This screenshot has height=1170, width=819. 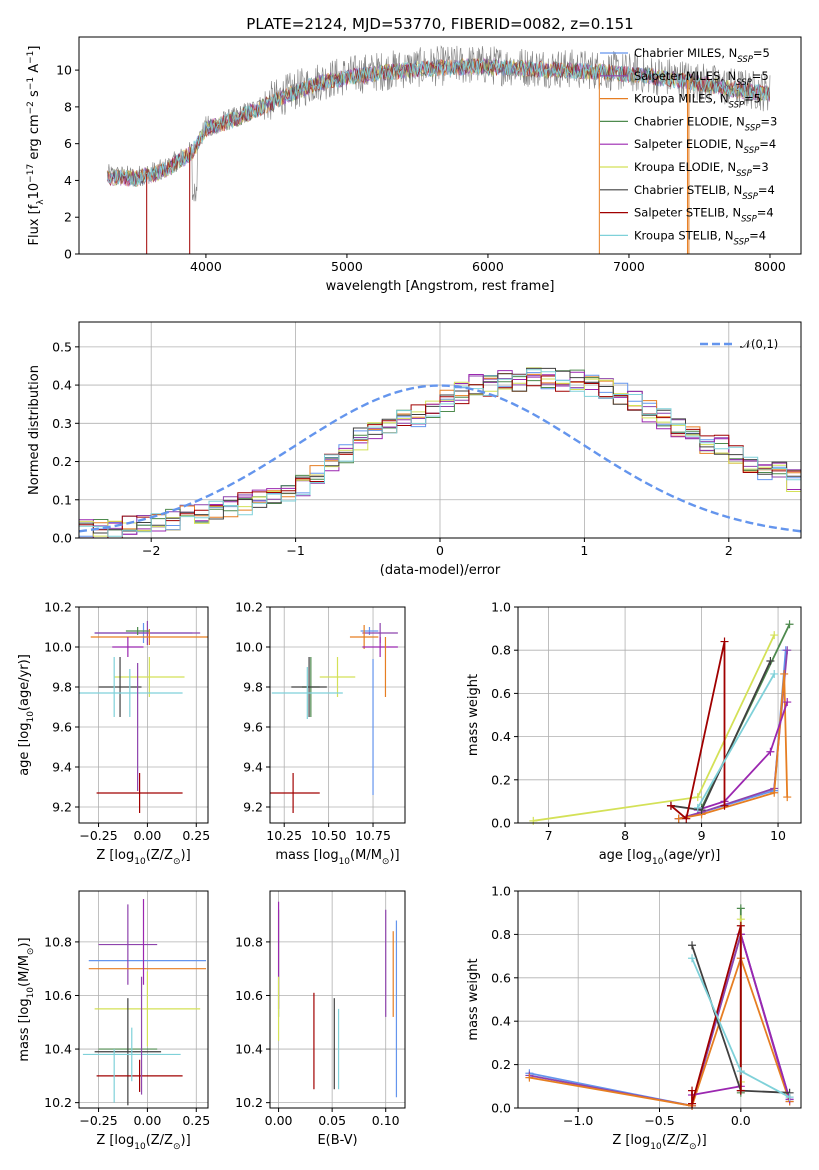 I want to click on massweight_vs_Z-frame, so click(x=659, y=999).